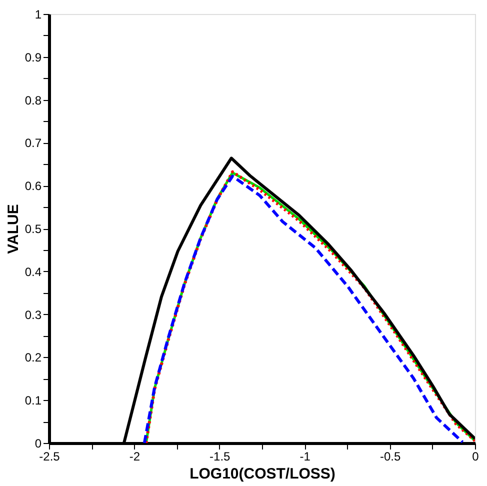 This screenshot has width=487, height=486. Describe the element at coordinates (38, 15) in the screenshot. I see `y-tick-label: 1` at that location.